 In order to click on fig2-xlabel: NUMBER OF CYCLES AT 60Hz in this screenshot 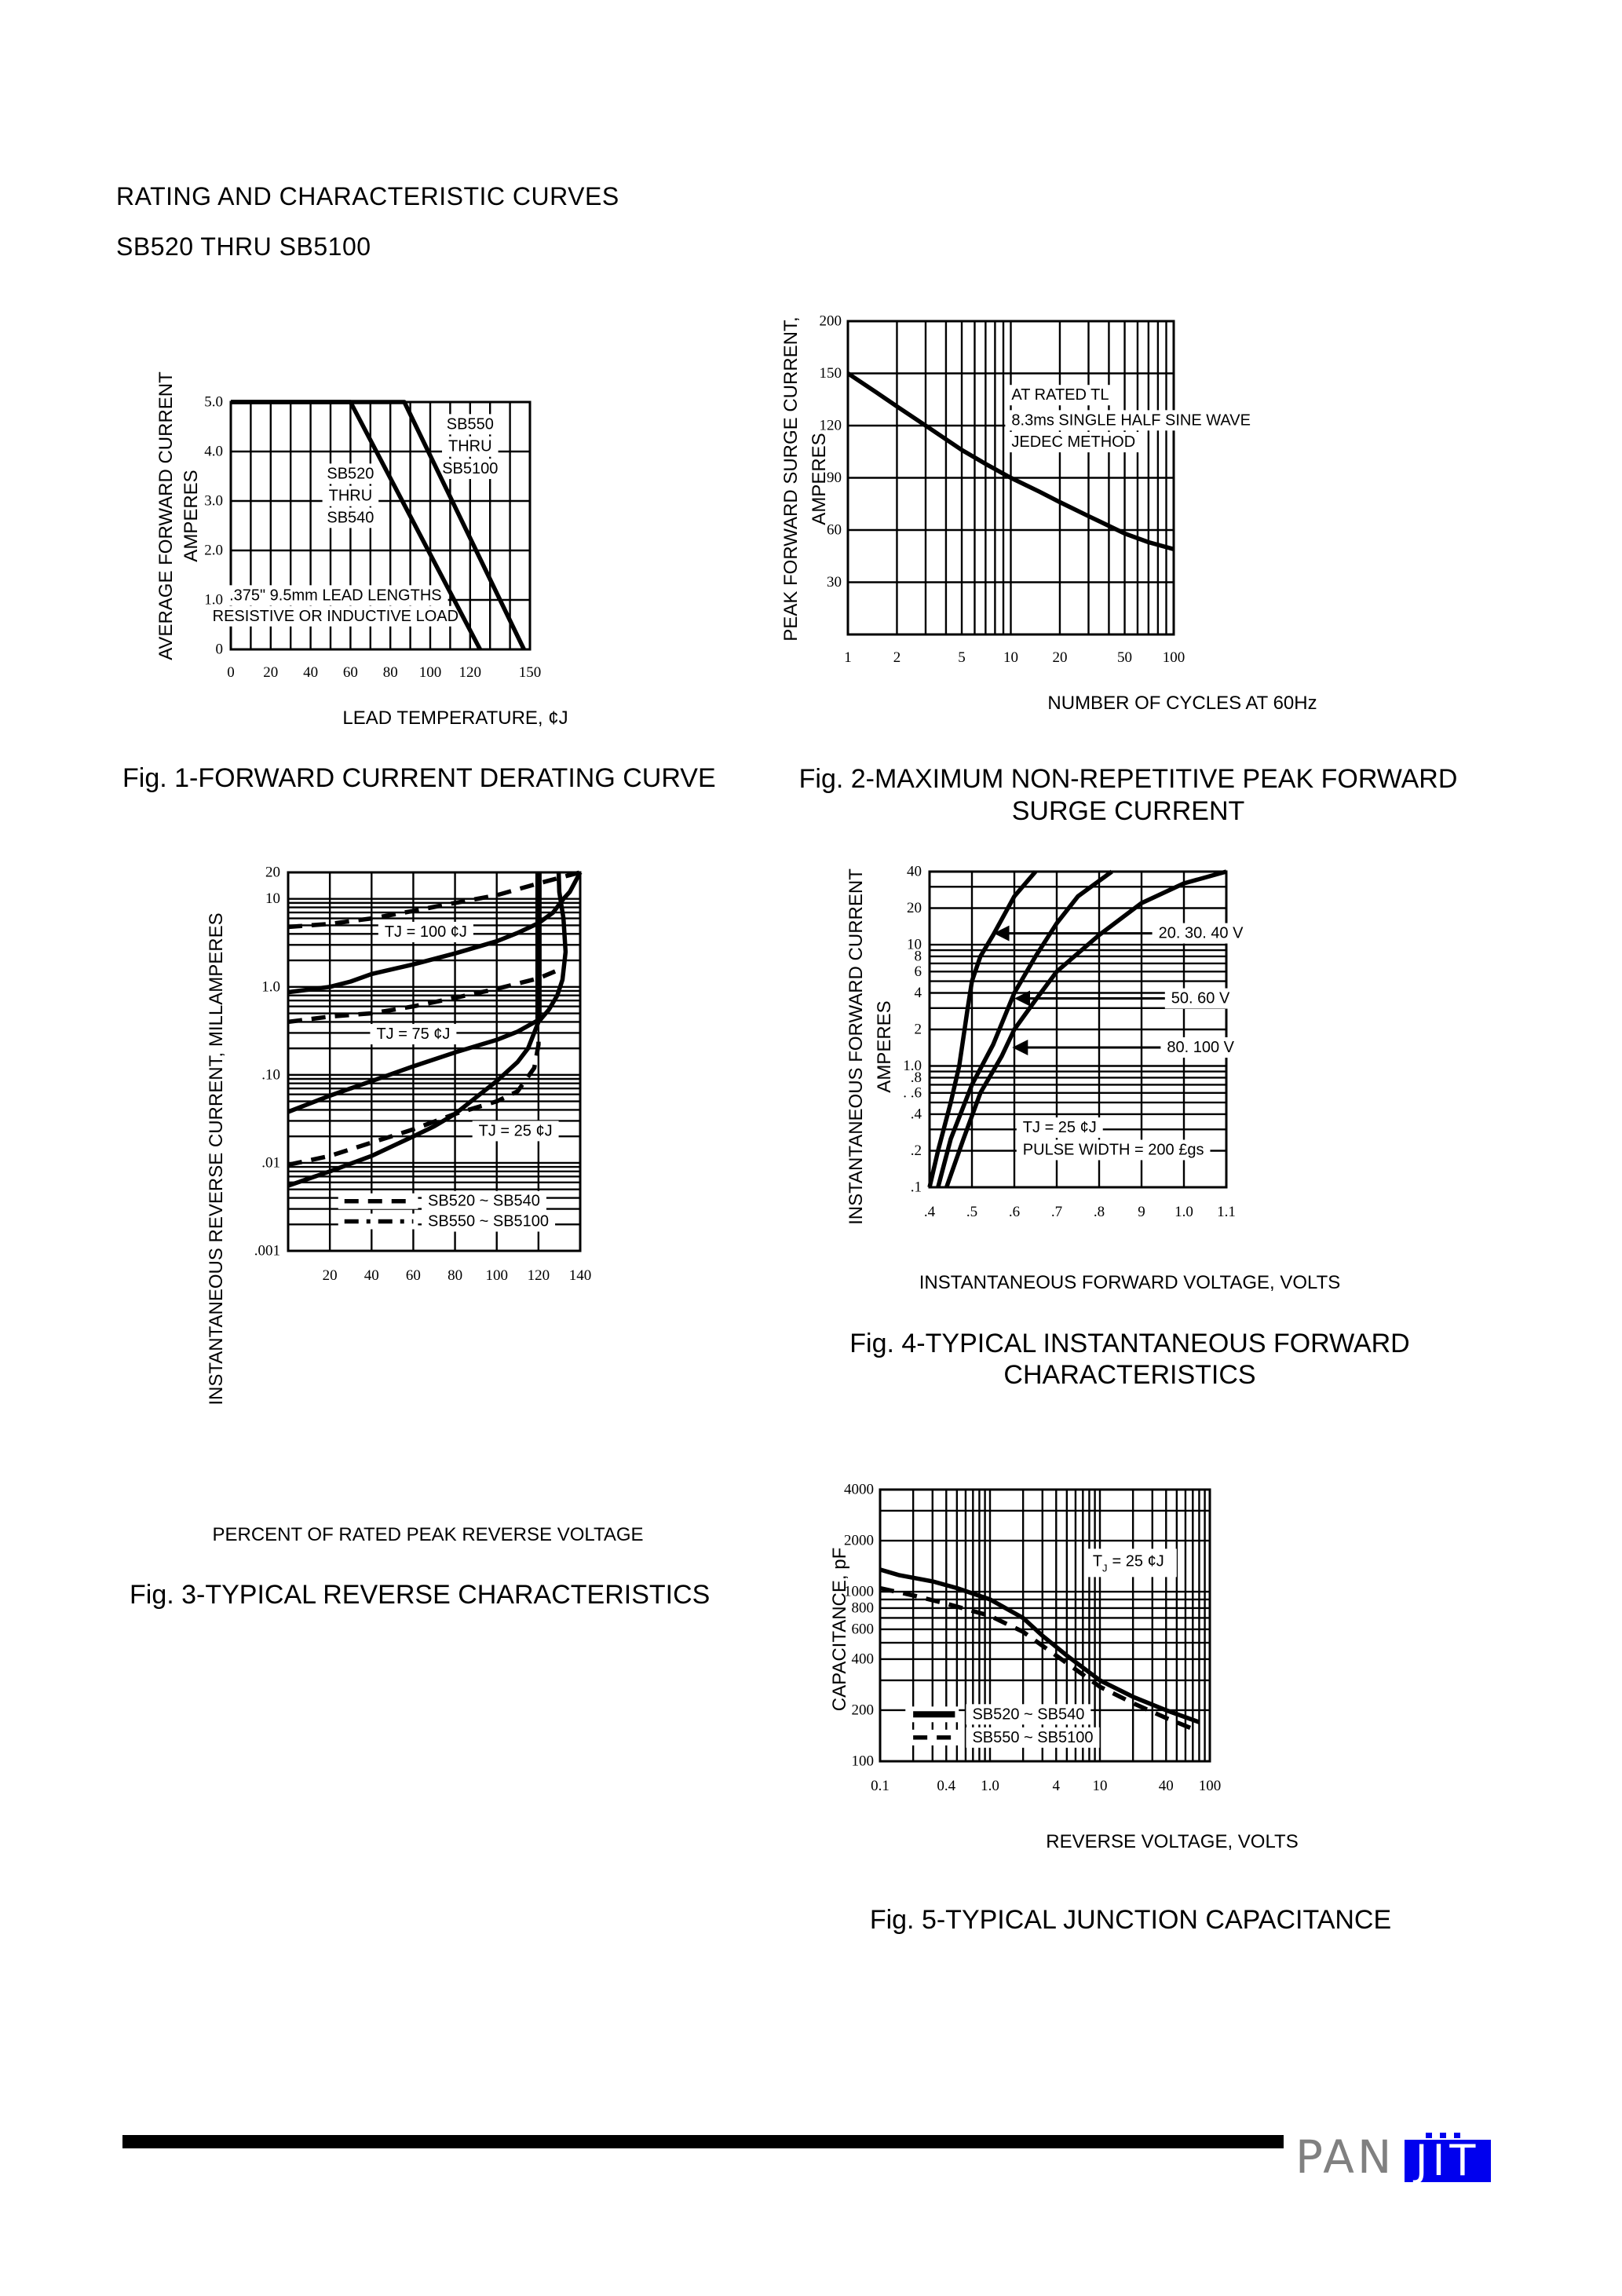, I will do `click(1182, 704)`.